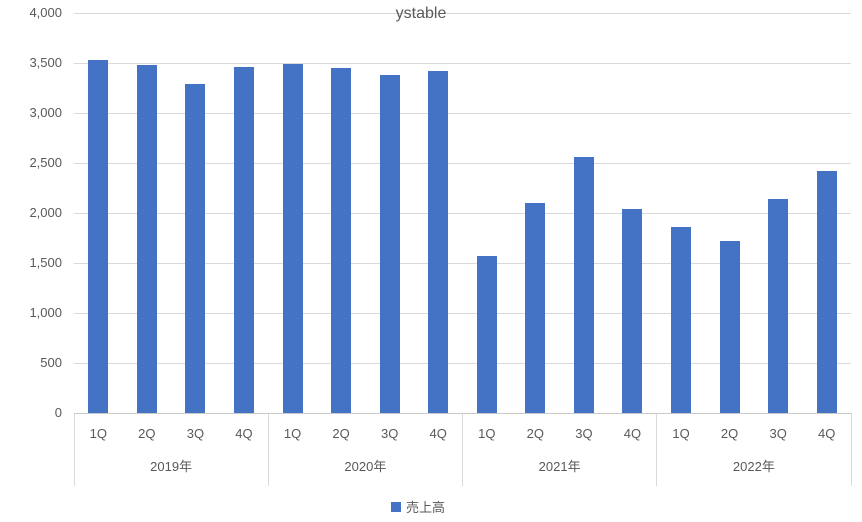  I want to click on y-axis-tick-label: 3,000, so click(45, 112).